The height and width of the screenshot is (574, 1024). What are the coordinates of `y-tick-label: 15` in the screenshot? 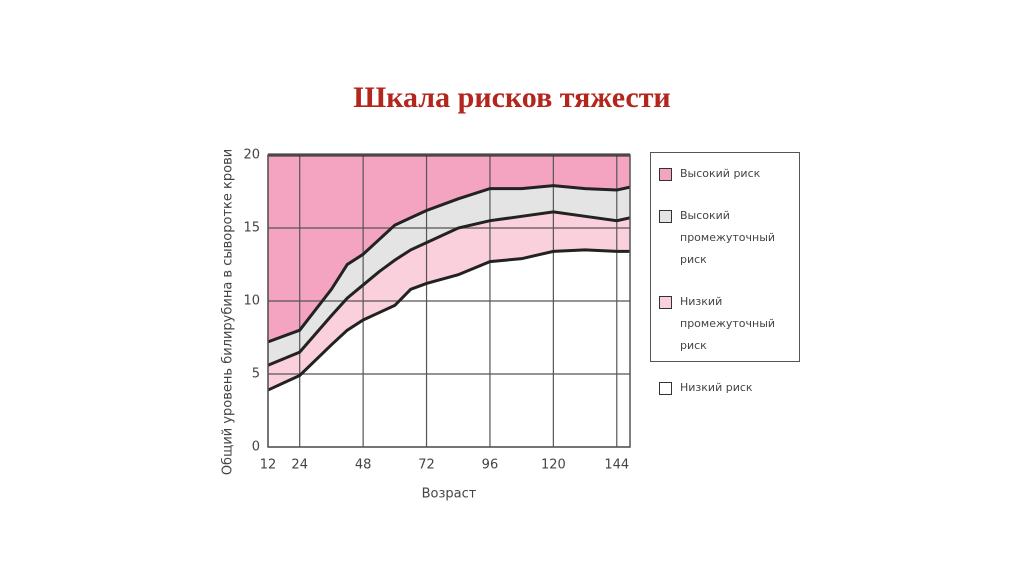 It's located at (251, 228).